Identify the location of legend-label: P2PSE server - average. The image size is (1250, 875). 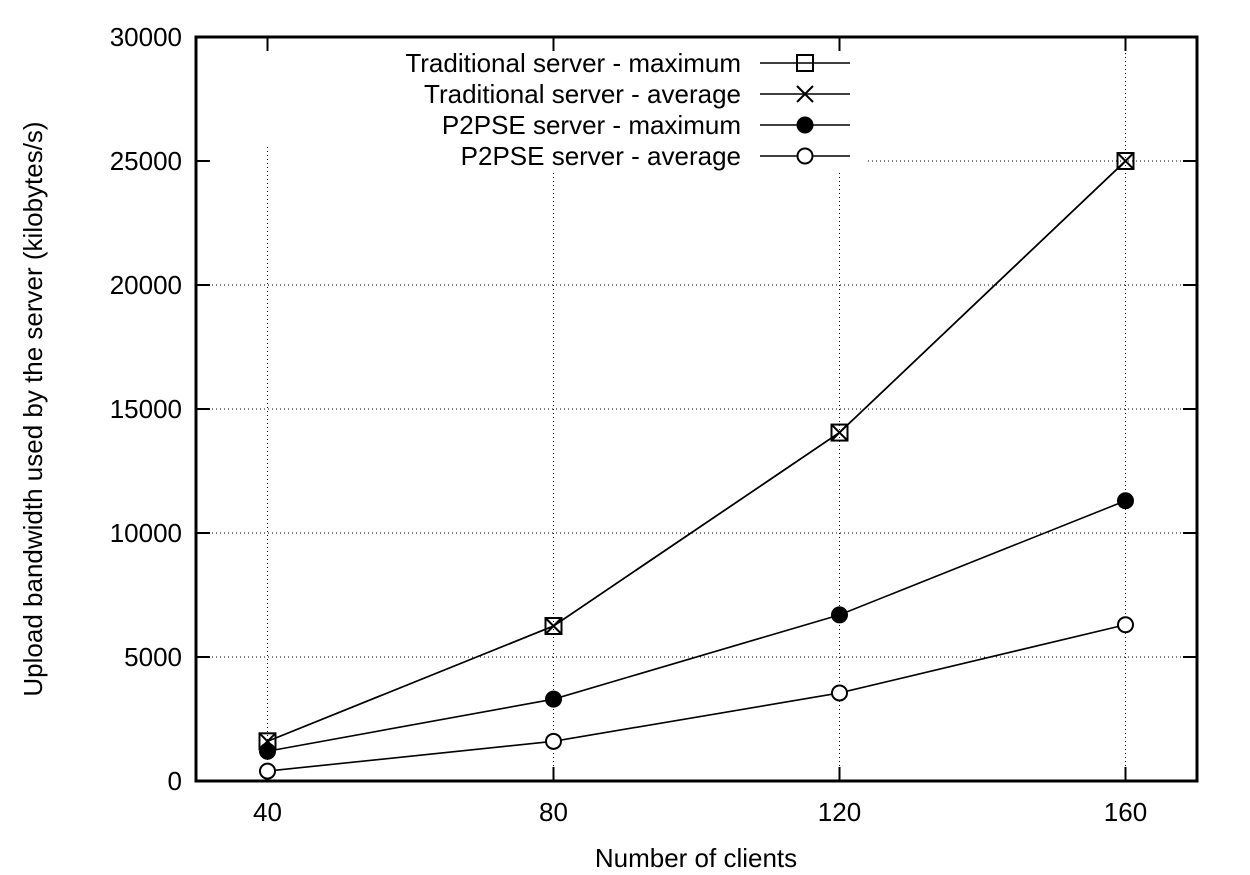
(601, 156).